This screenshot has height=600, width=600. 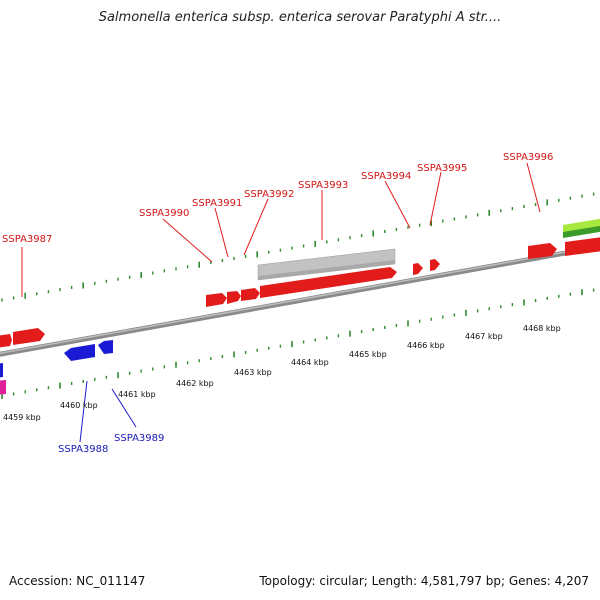 I want to click on connector-sspa3989, so click(x=124, y=408).